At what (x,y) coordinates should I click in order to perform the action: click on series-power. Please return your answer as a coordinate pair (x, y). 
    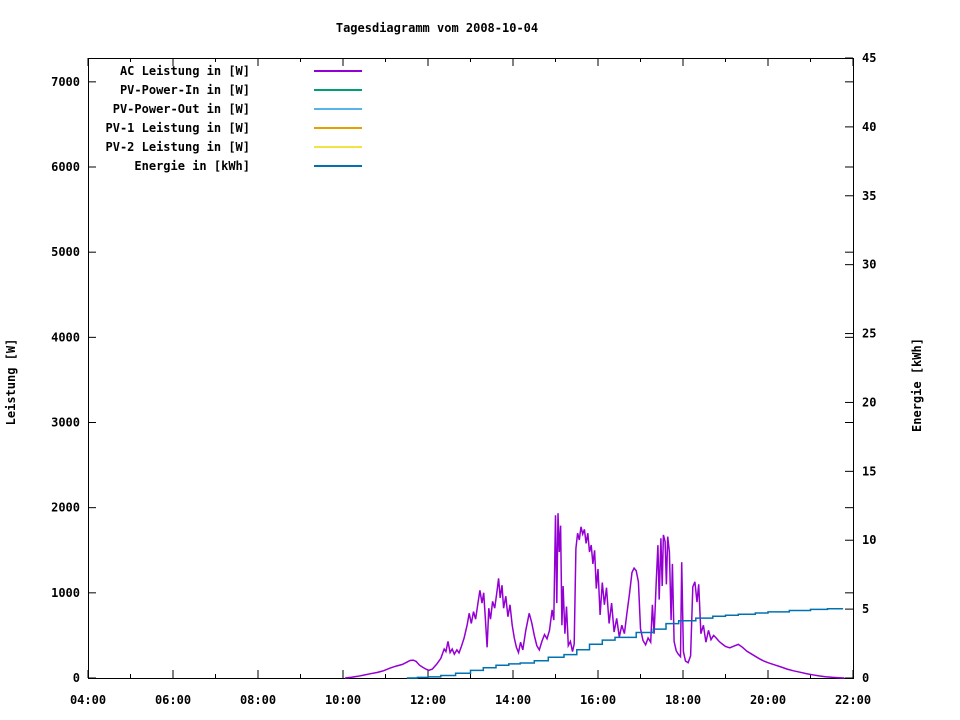
    Looking at the image, I should click on (595, 596).